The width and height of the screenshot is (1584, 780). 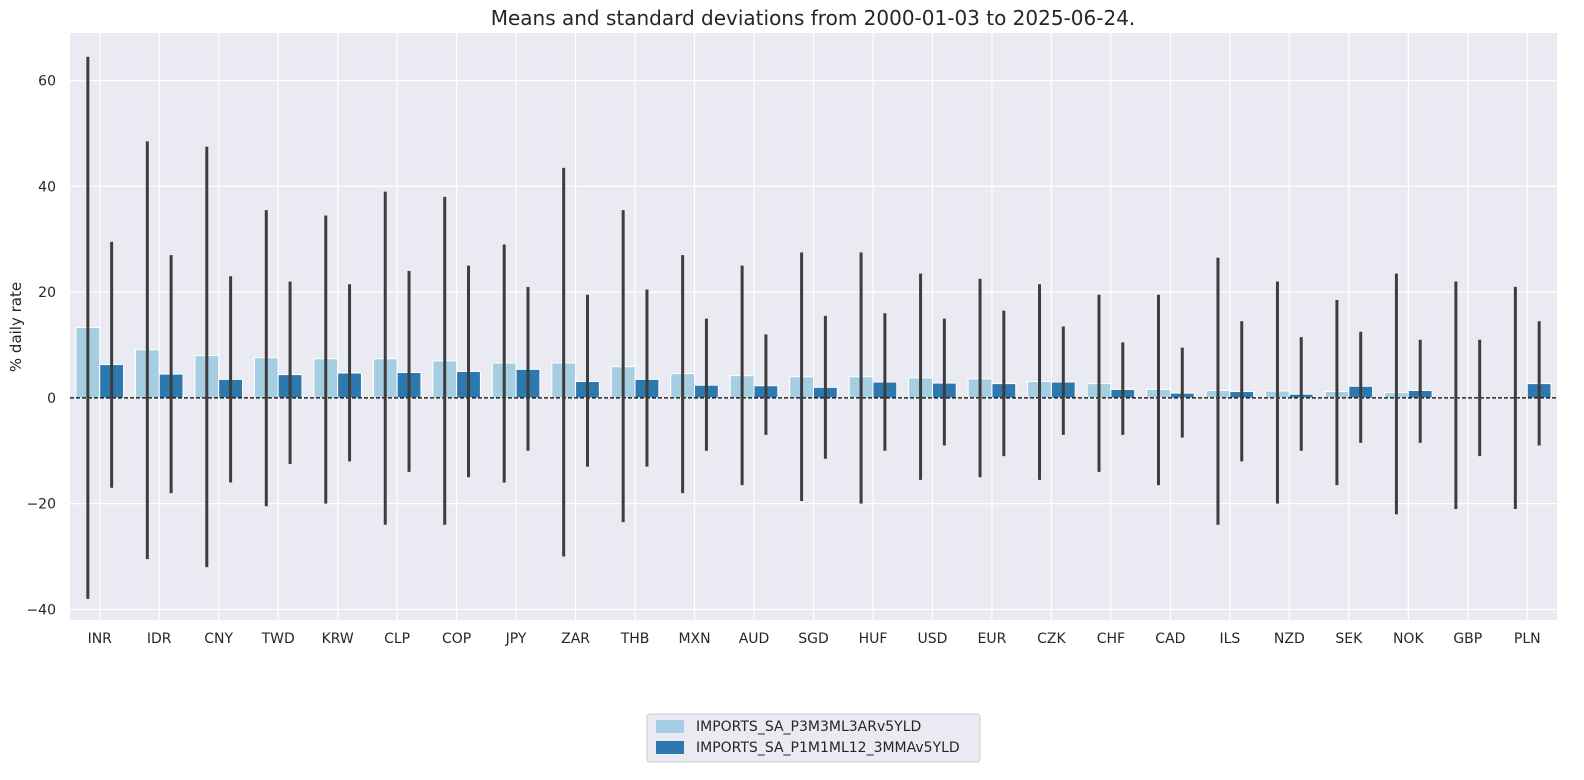 What do you see at coordinates (1170, 639) in the screenshot?
I see `x-tick-label: CAD` at bounding box center [1170, 639].